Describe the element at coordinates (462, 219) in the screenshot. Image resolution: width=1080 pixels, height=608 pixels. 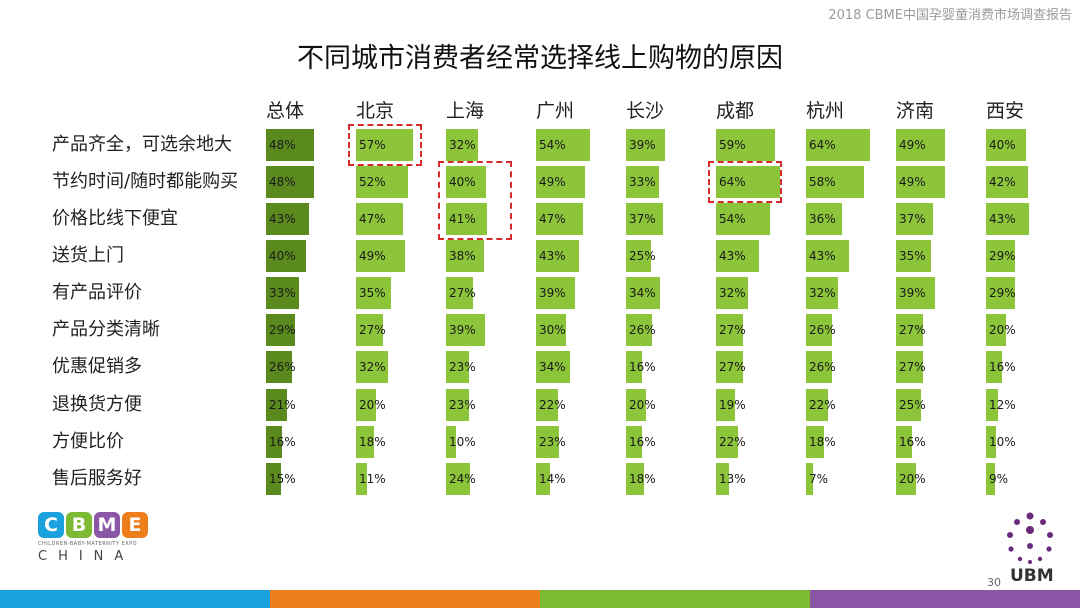
I see `data-label: 41%` at that location.